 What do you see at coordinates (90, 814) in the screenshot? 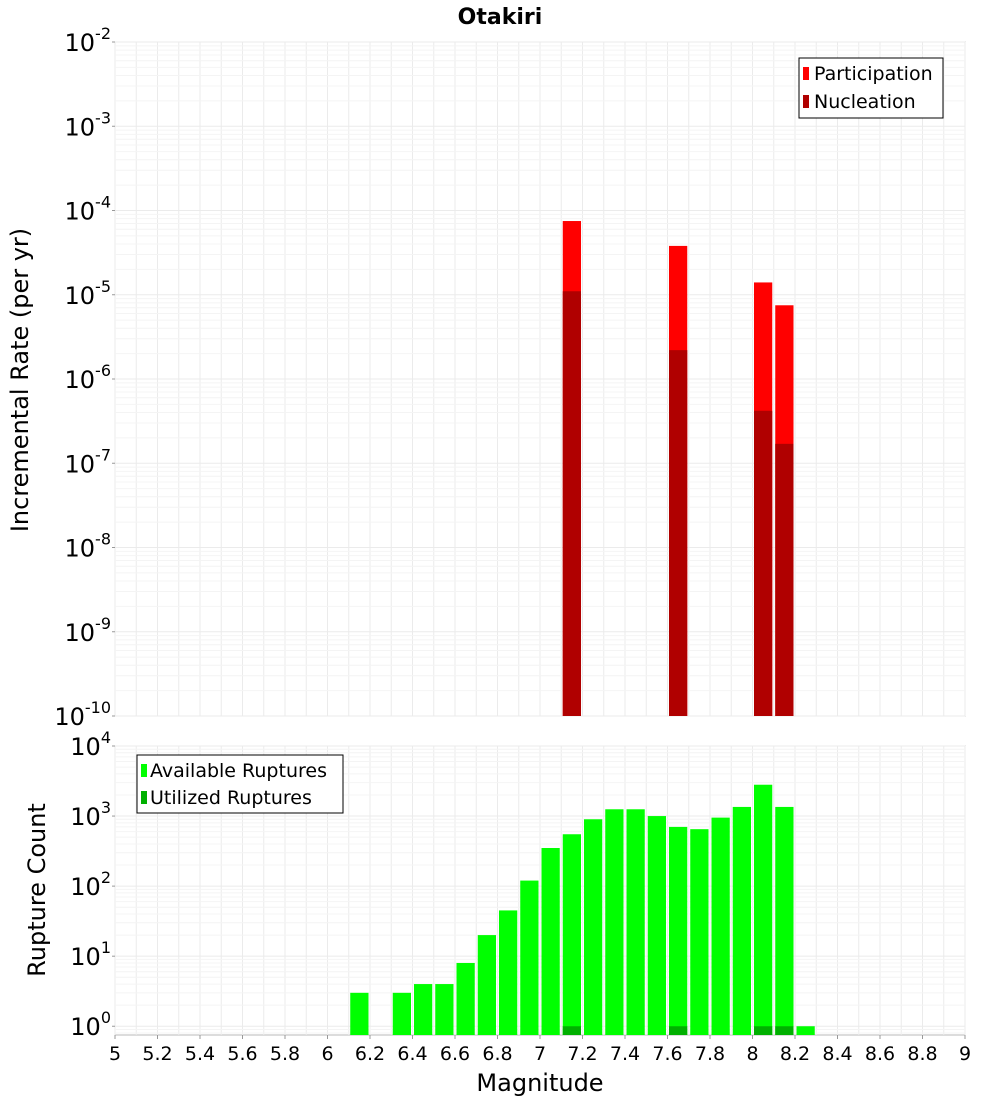
I see `count-y-tick-label: 10³` at bounding box center [90, 814].